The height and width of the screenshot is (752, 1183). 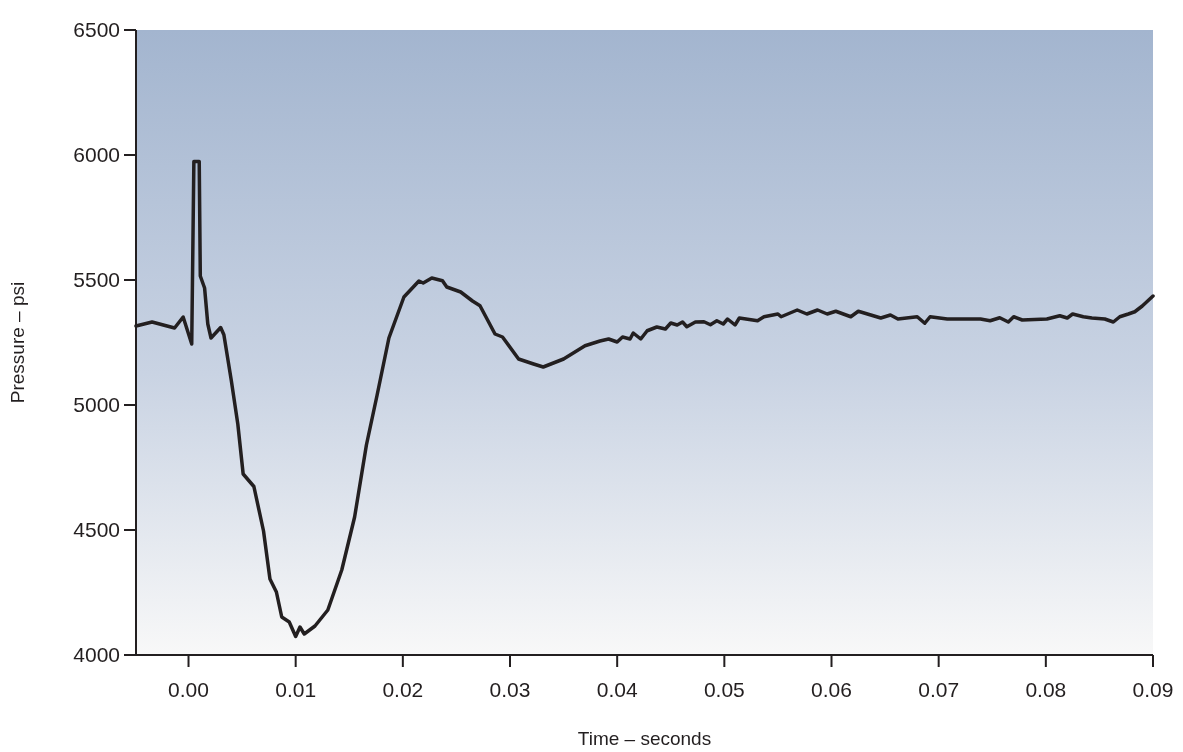 I want to click on x-tick-label: 0.05, so click(x=724, y=689).